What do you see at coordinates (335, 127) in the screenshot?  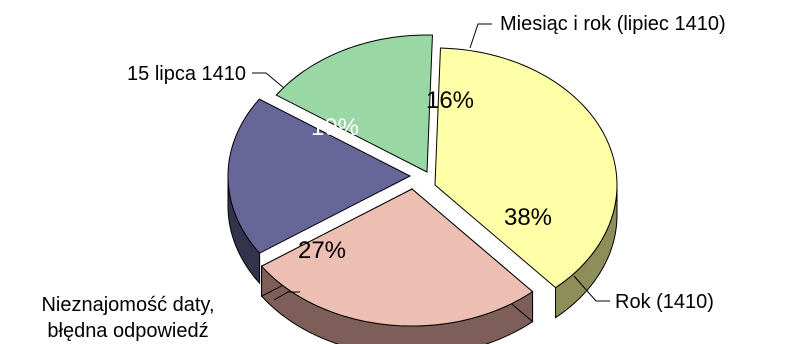 I see `slice-15-lipca-value-label: 19%` at bounding box center [335, 127].